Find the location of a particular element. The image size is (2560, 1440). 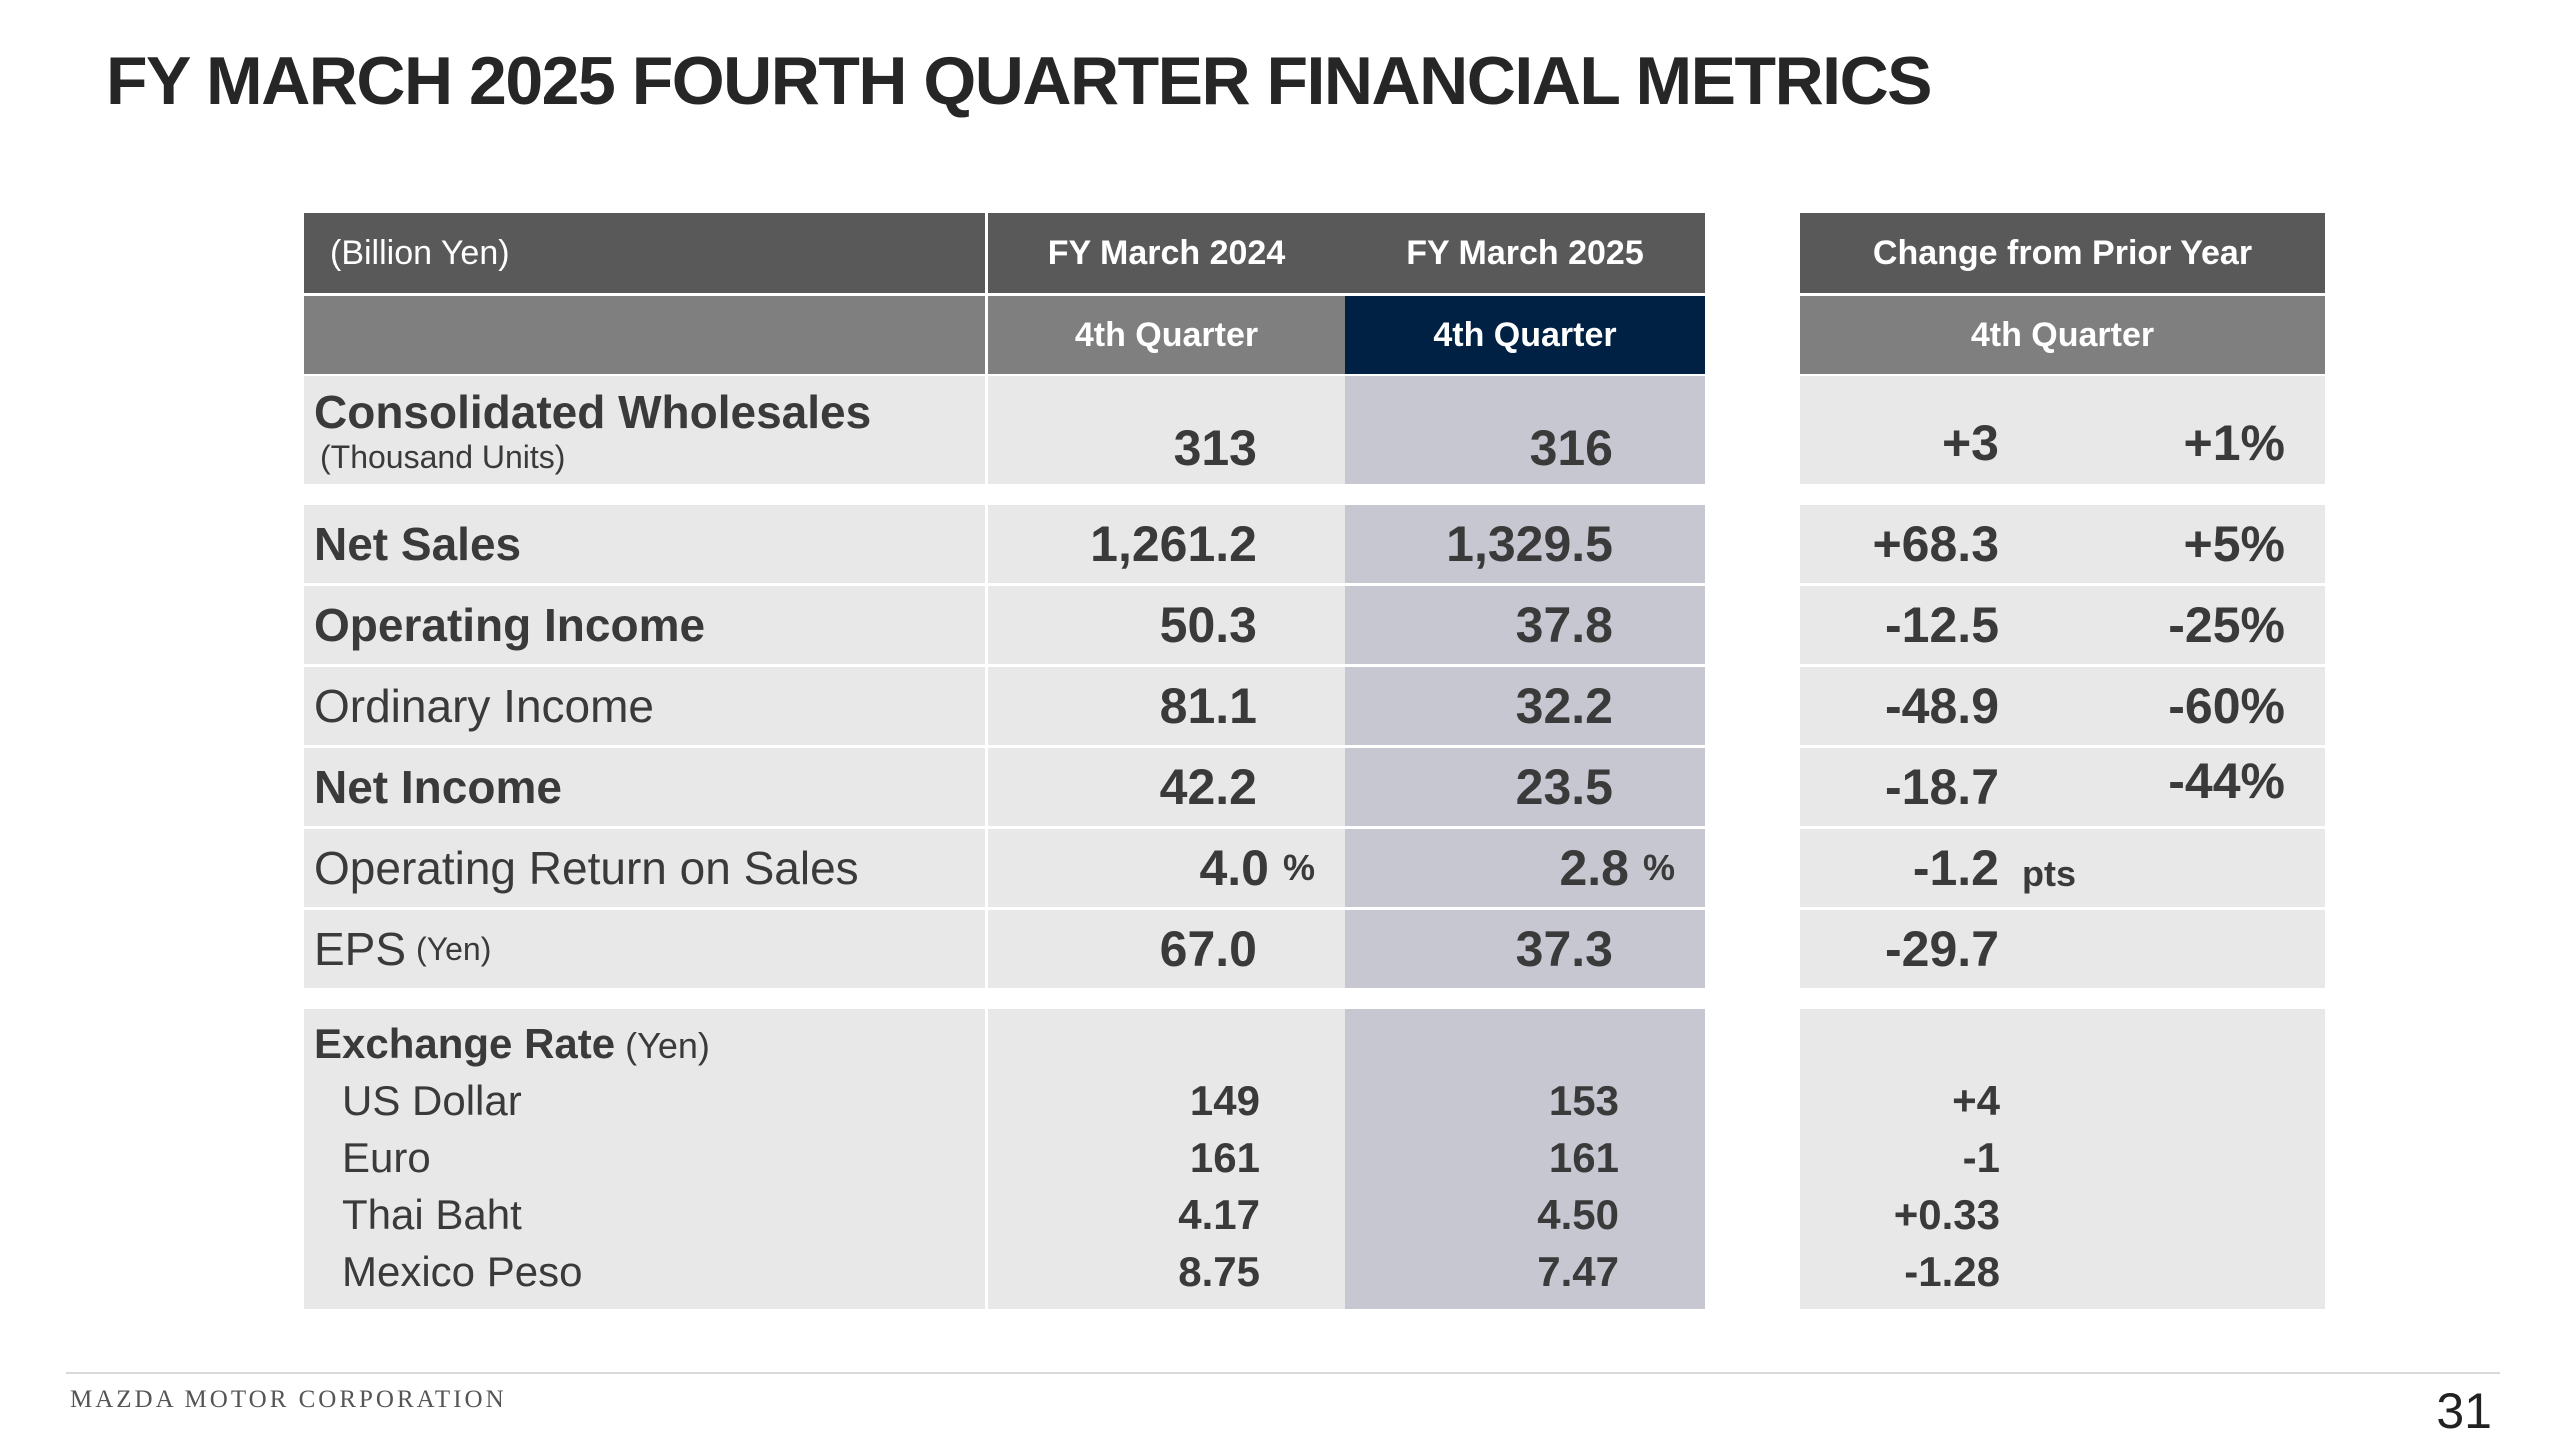

col-header-change: Change from Prior Year is located at coordinates (2062, 253).